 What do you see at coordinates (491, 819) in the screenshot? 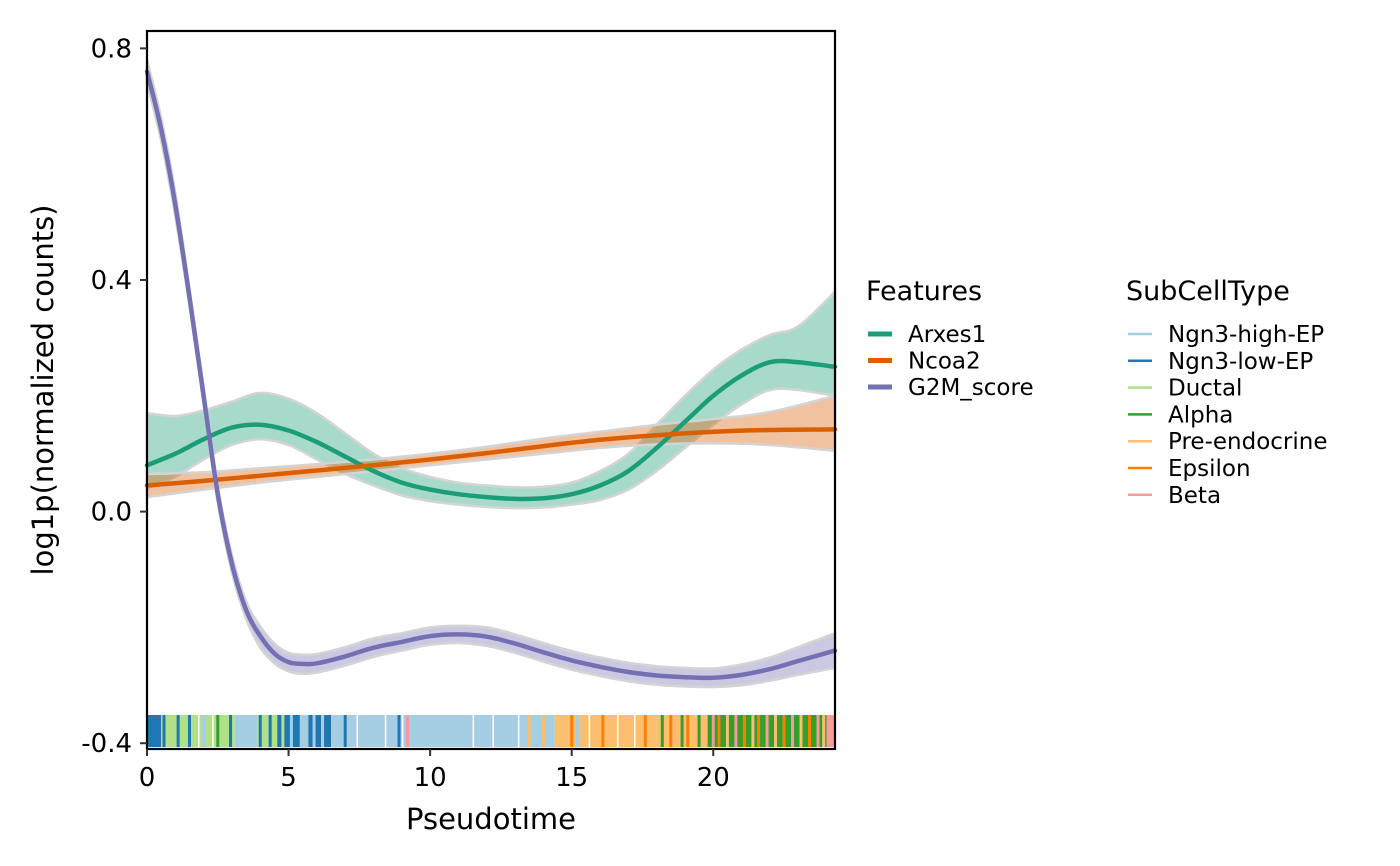
I see `x-axis-label: Pseudotime` at bounding box center [491, 819].